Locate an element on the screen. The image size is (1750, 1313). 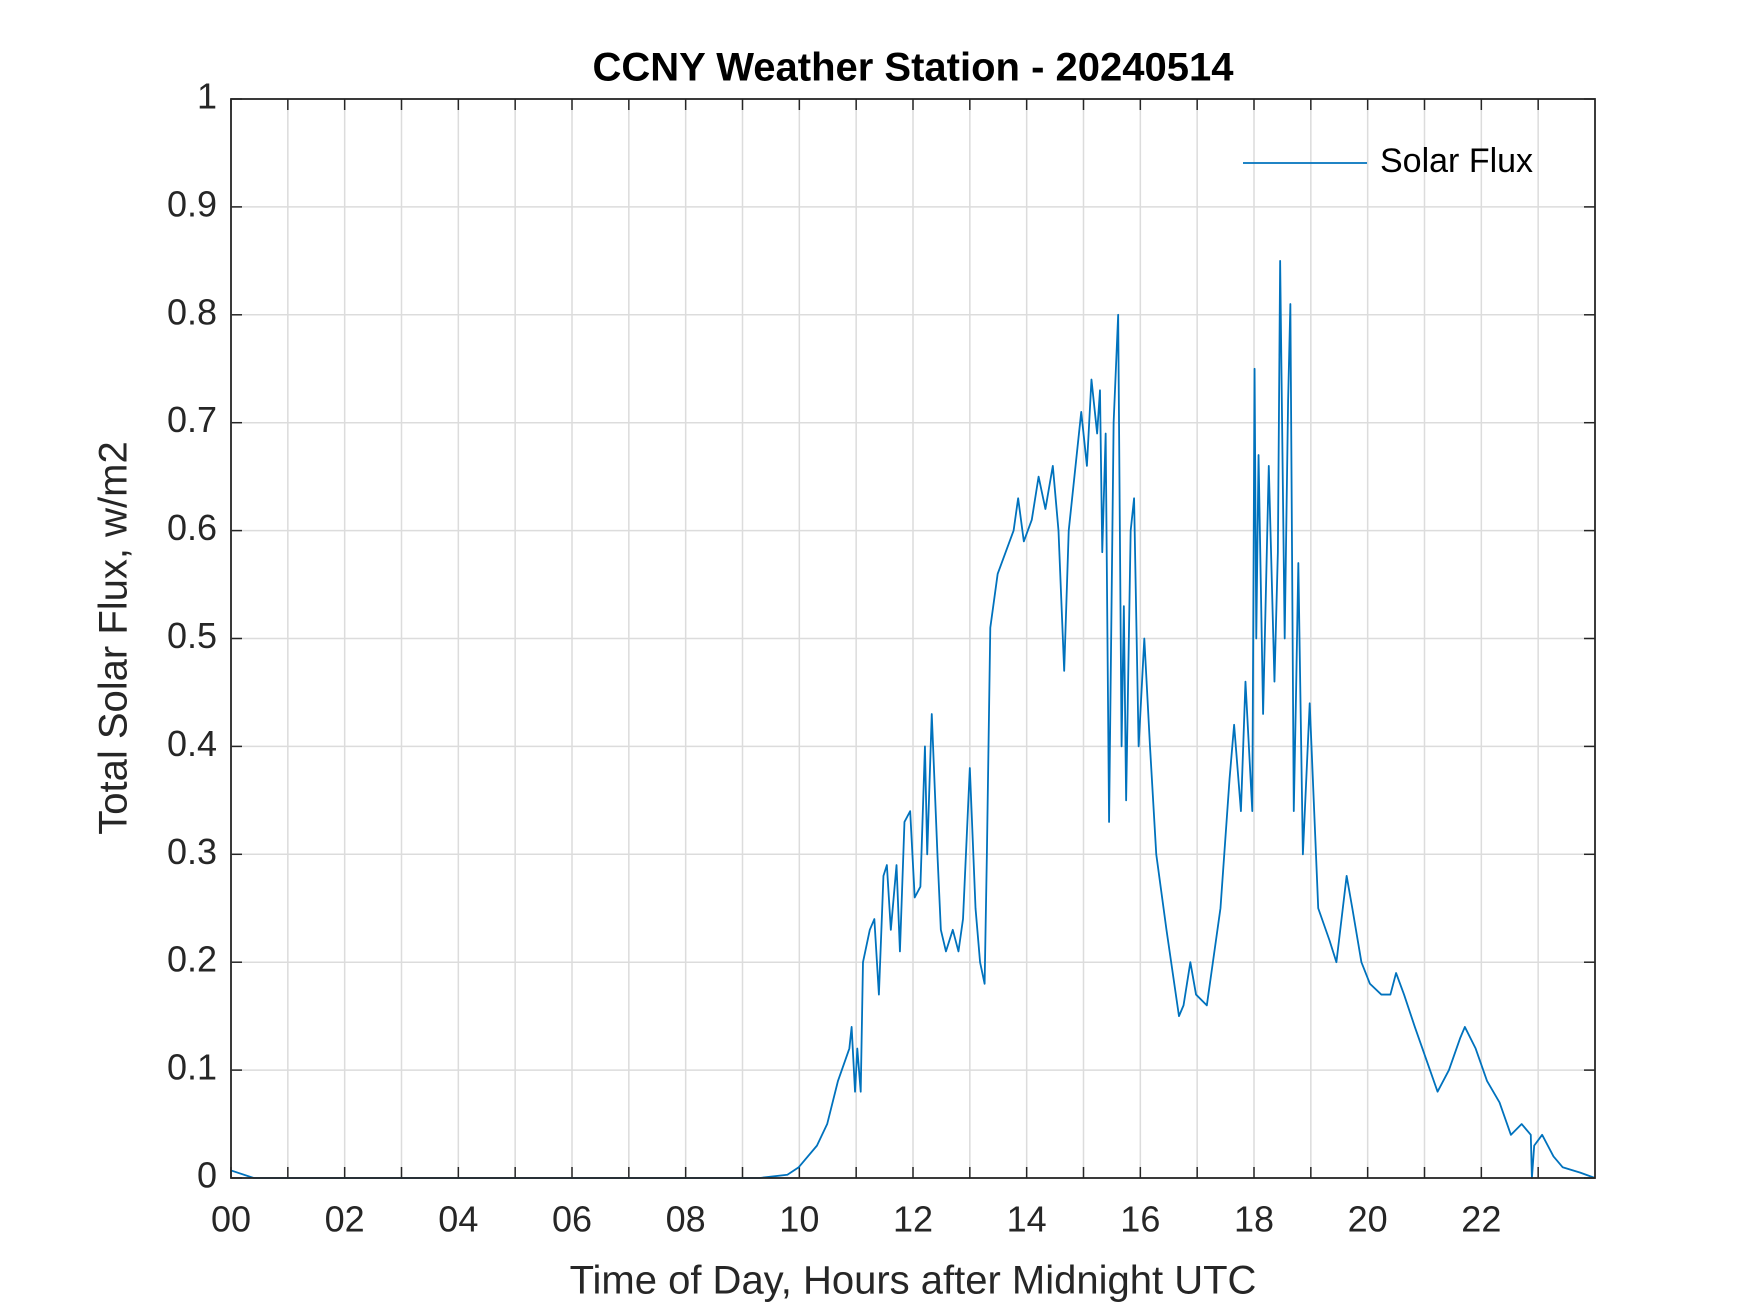
y-tick-label: 0.7 is located at coordinates (192, 419).